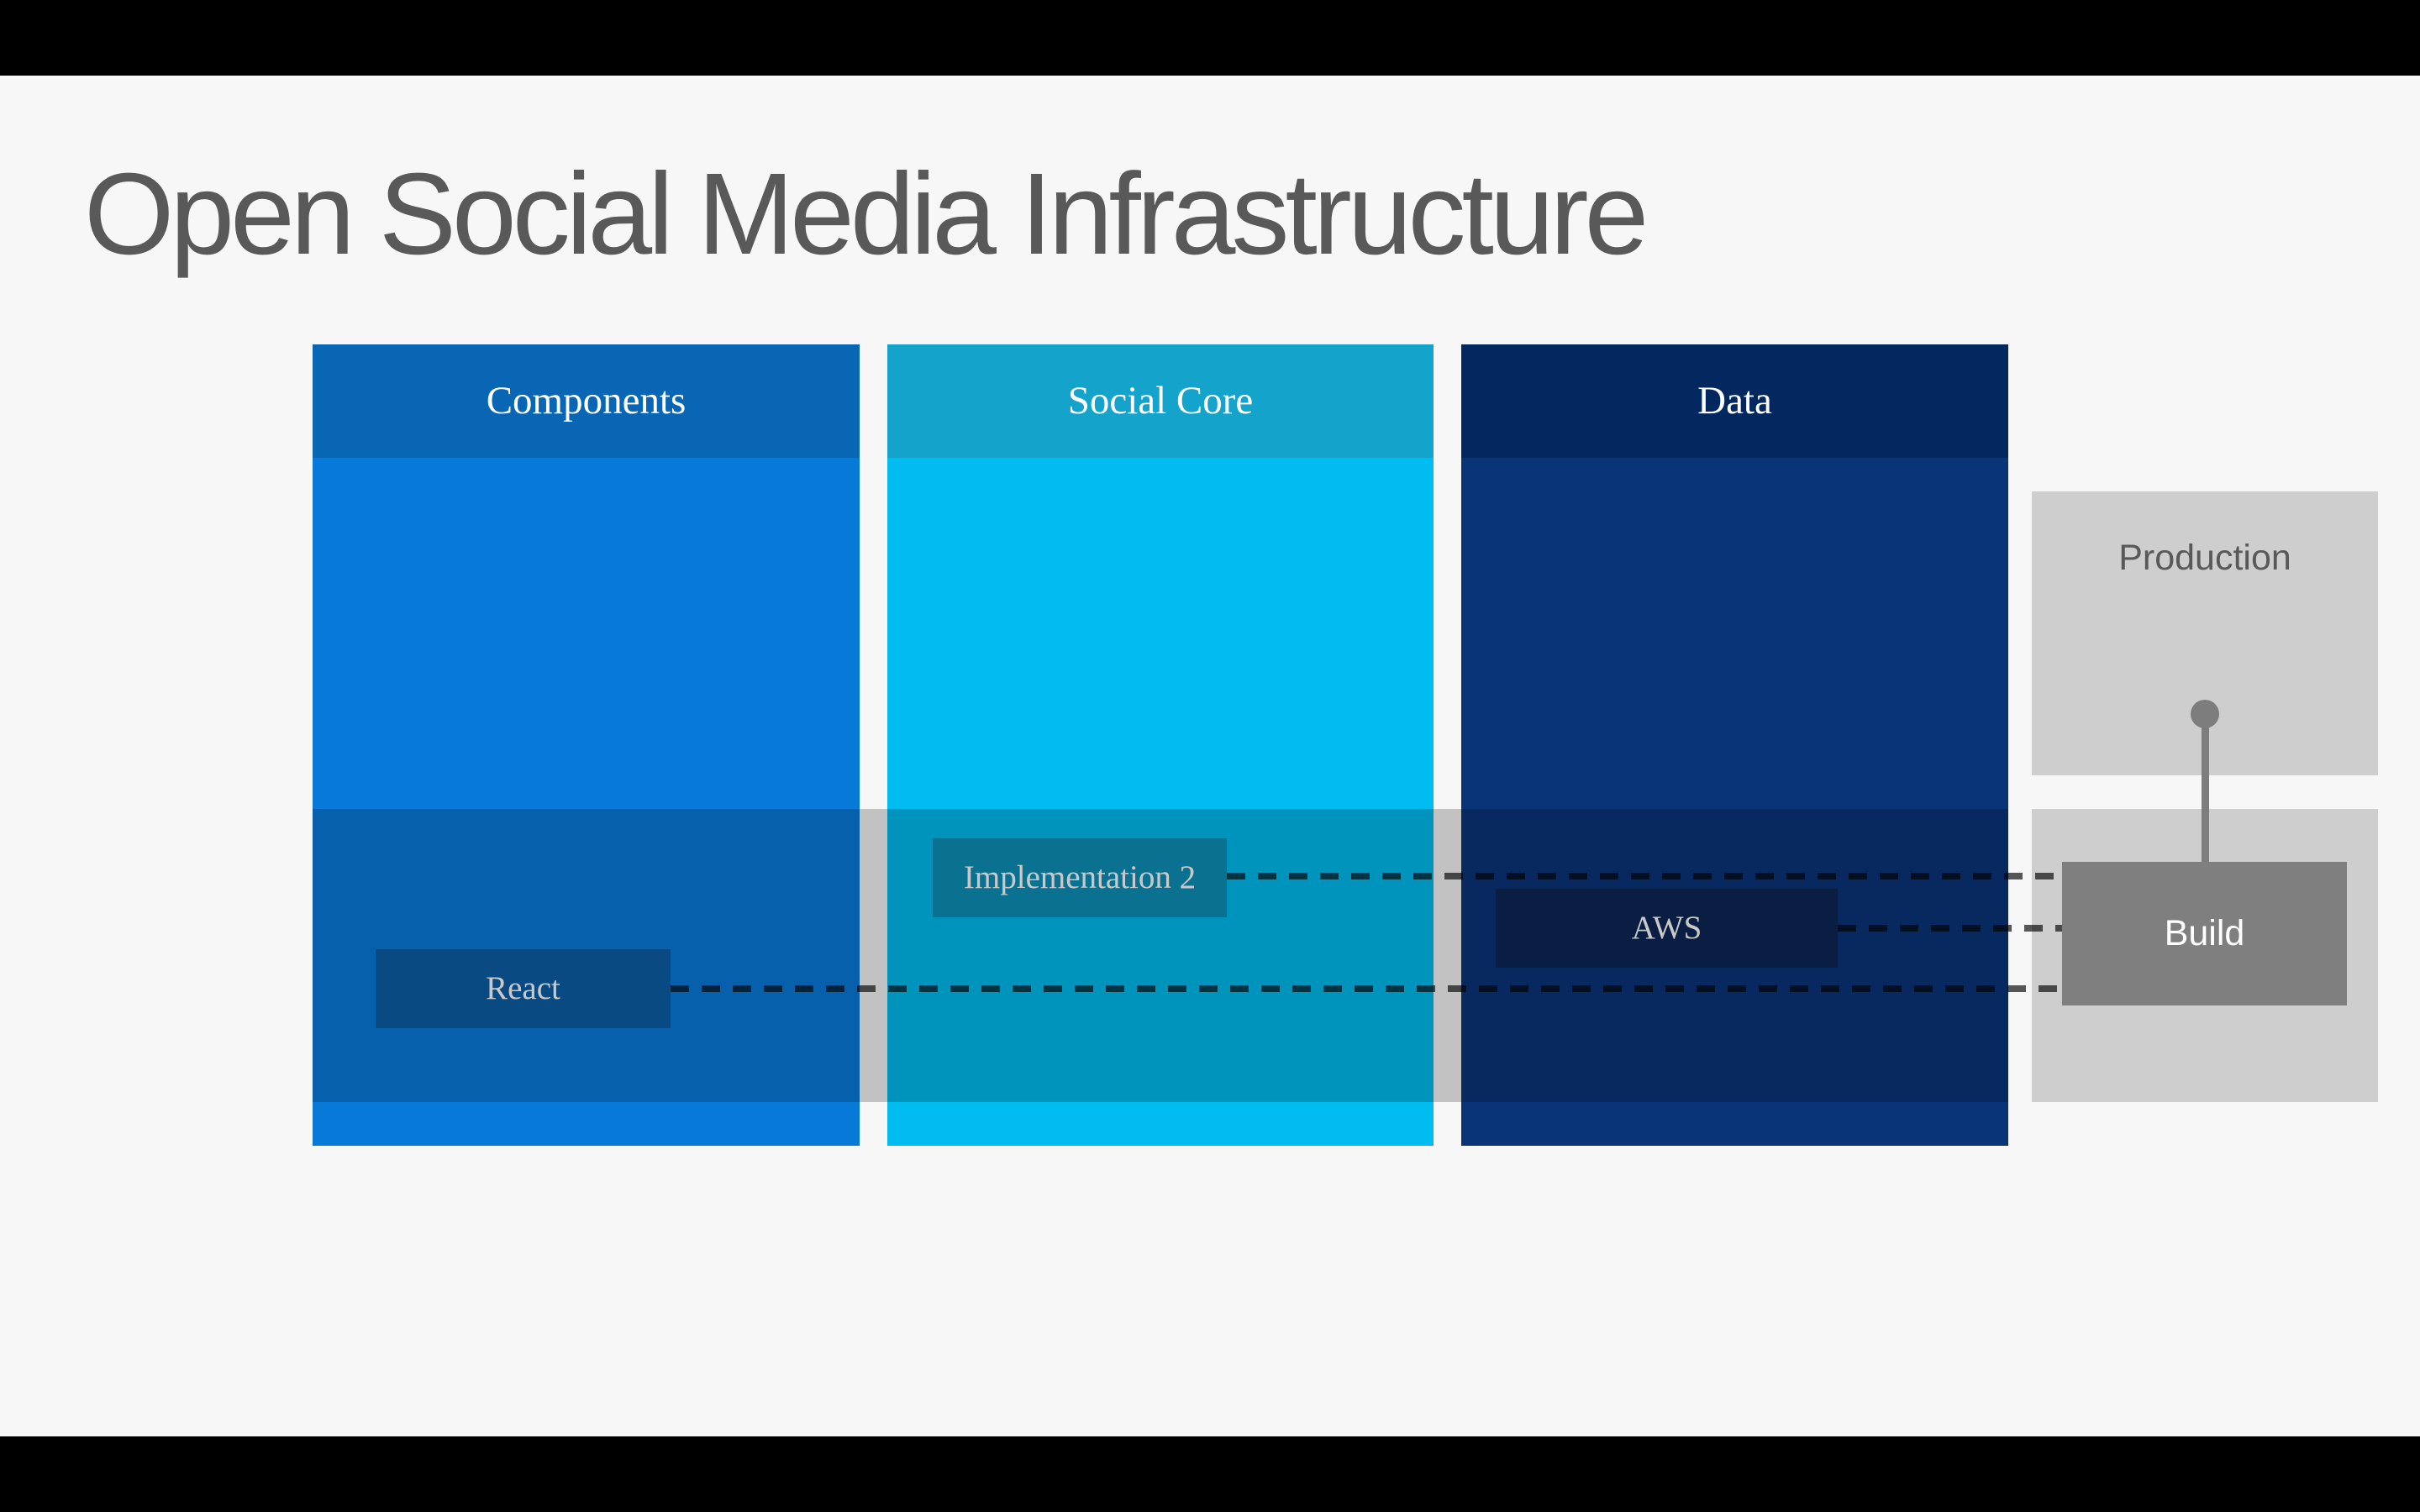  I want to click on build-label: Build, so click(2205, 933).